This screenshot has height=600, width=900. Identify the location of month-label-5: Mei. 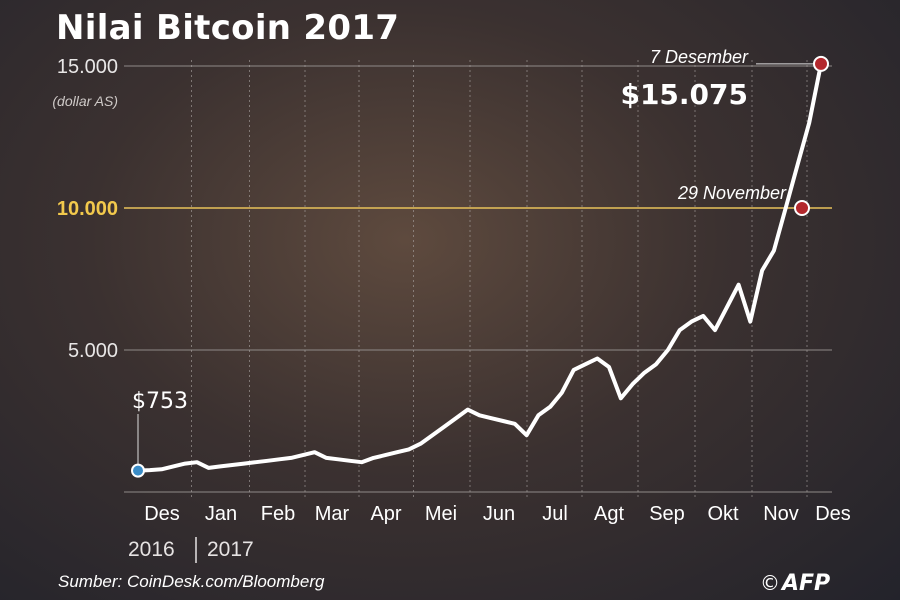
(441, 514).